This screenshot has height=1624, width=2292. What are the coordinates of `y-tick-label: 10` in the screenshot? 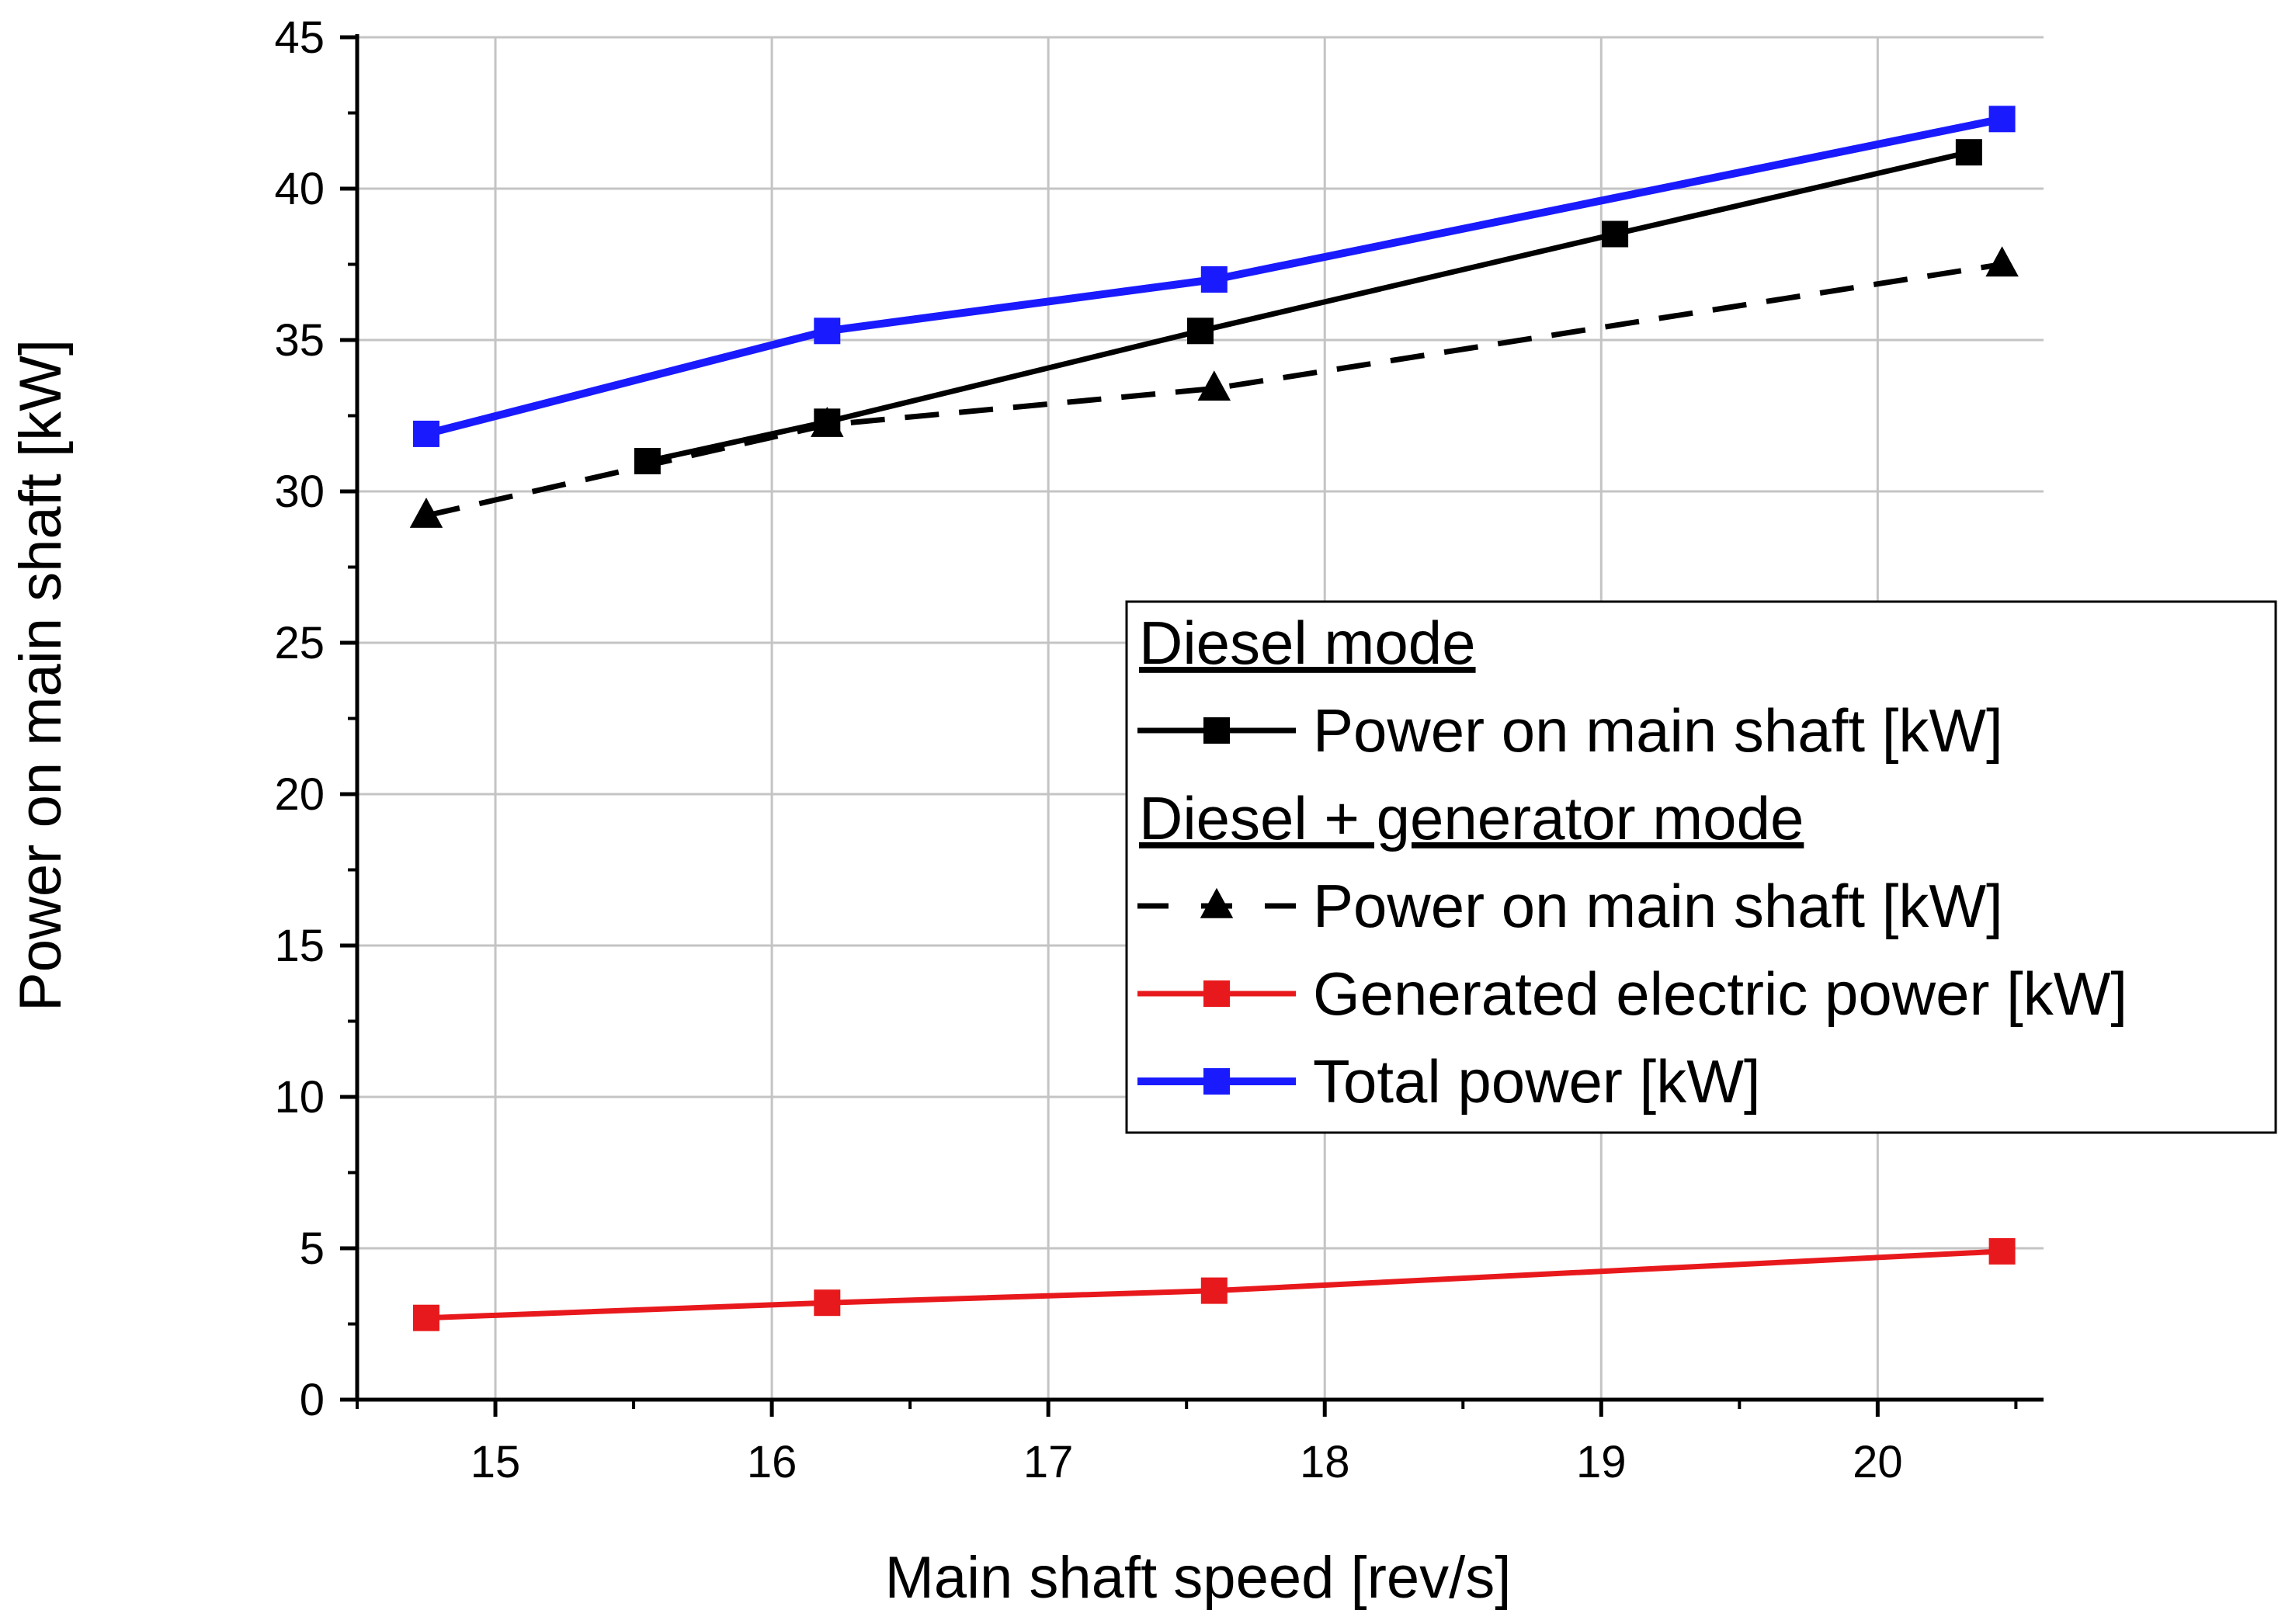 It's located at (299, 1097).